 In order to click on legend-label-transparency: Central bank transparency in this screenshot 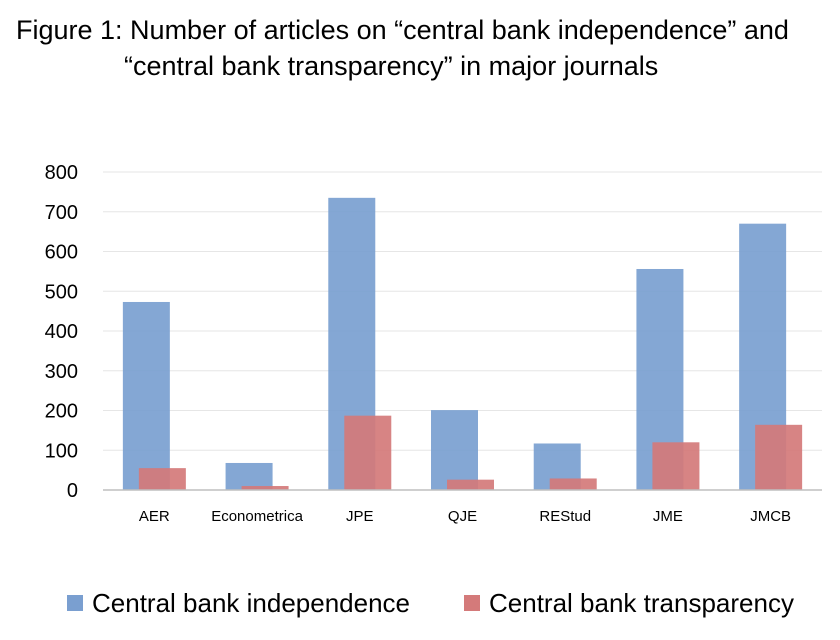, I will do `click(641, 603)`.